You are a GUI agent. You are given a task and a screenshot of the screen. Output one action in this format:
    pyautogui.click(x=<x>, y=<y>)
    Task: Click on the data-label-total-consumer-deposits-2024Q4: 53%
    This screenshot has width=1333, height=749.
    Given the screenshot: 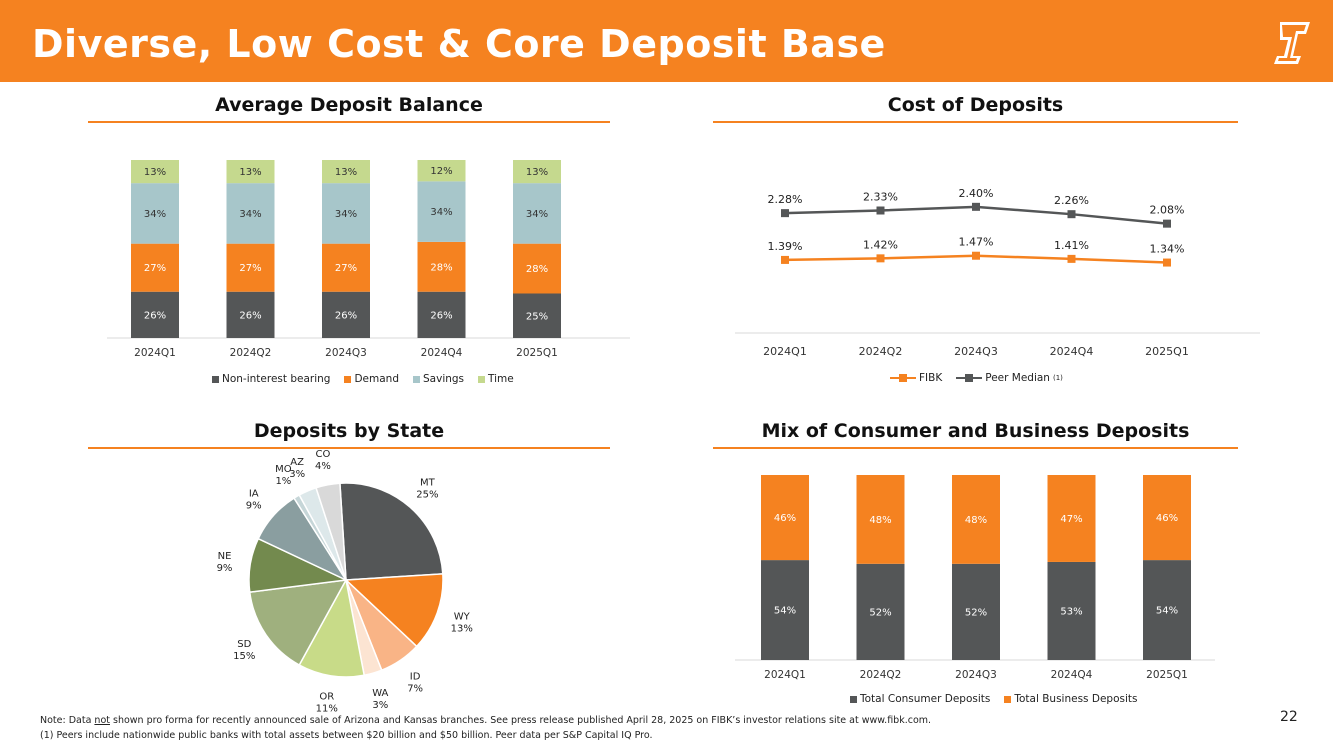 What is the action you would take?
    pyautogui.click(x=1071, y=611)
    